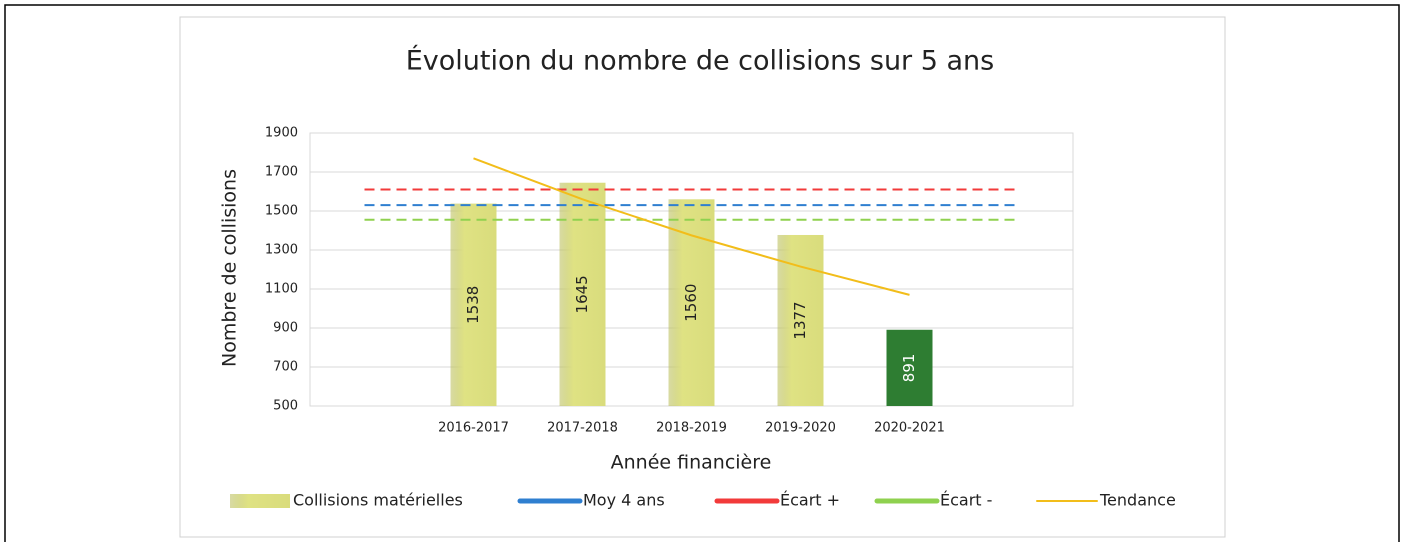  What do you see at coordinates (281, 133) in the screenshot?
I see `y-tick-label: 1900` at bounding box center [281, 133].